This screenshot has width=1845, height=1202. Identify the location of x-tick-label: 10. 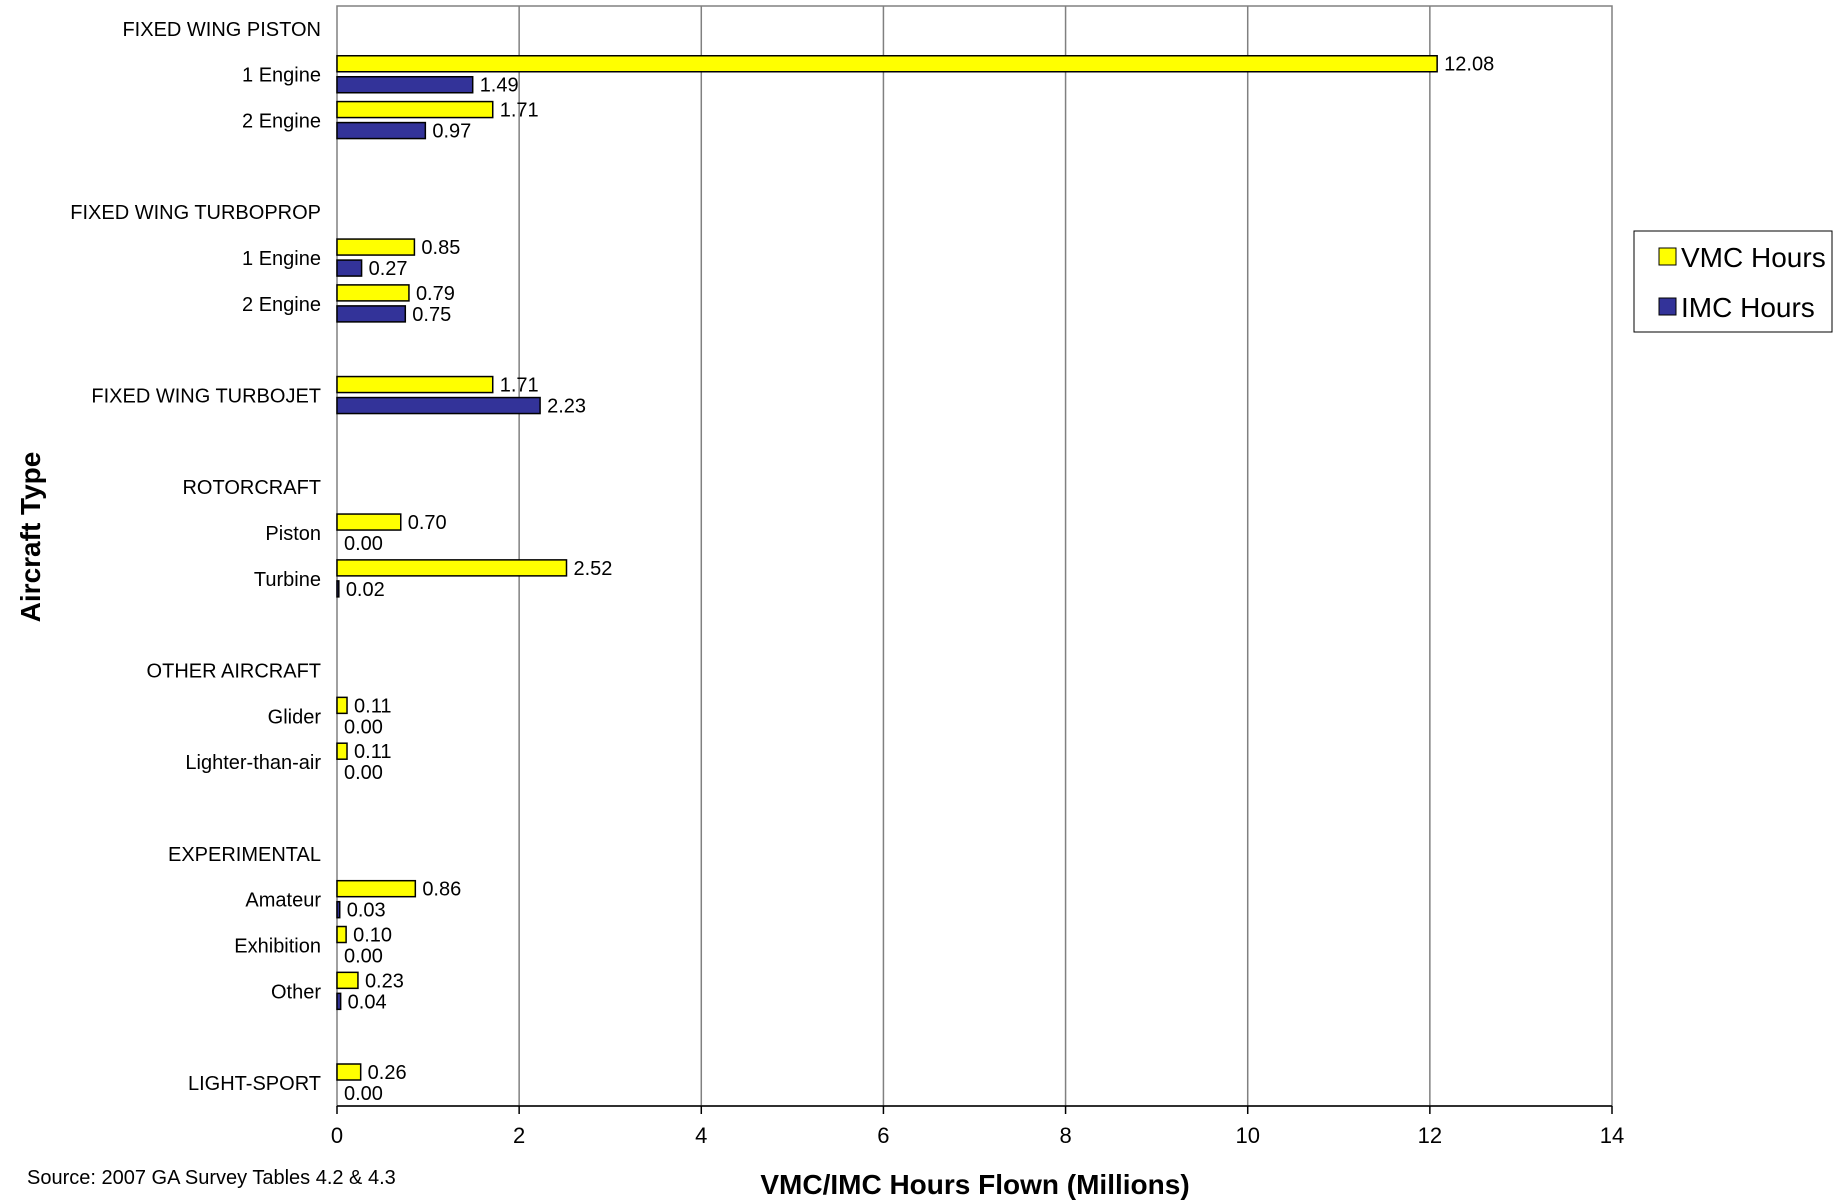
(1247, 1135).